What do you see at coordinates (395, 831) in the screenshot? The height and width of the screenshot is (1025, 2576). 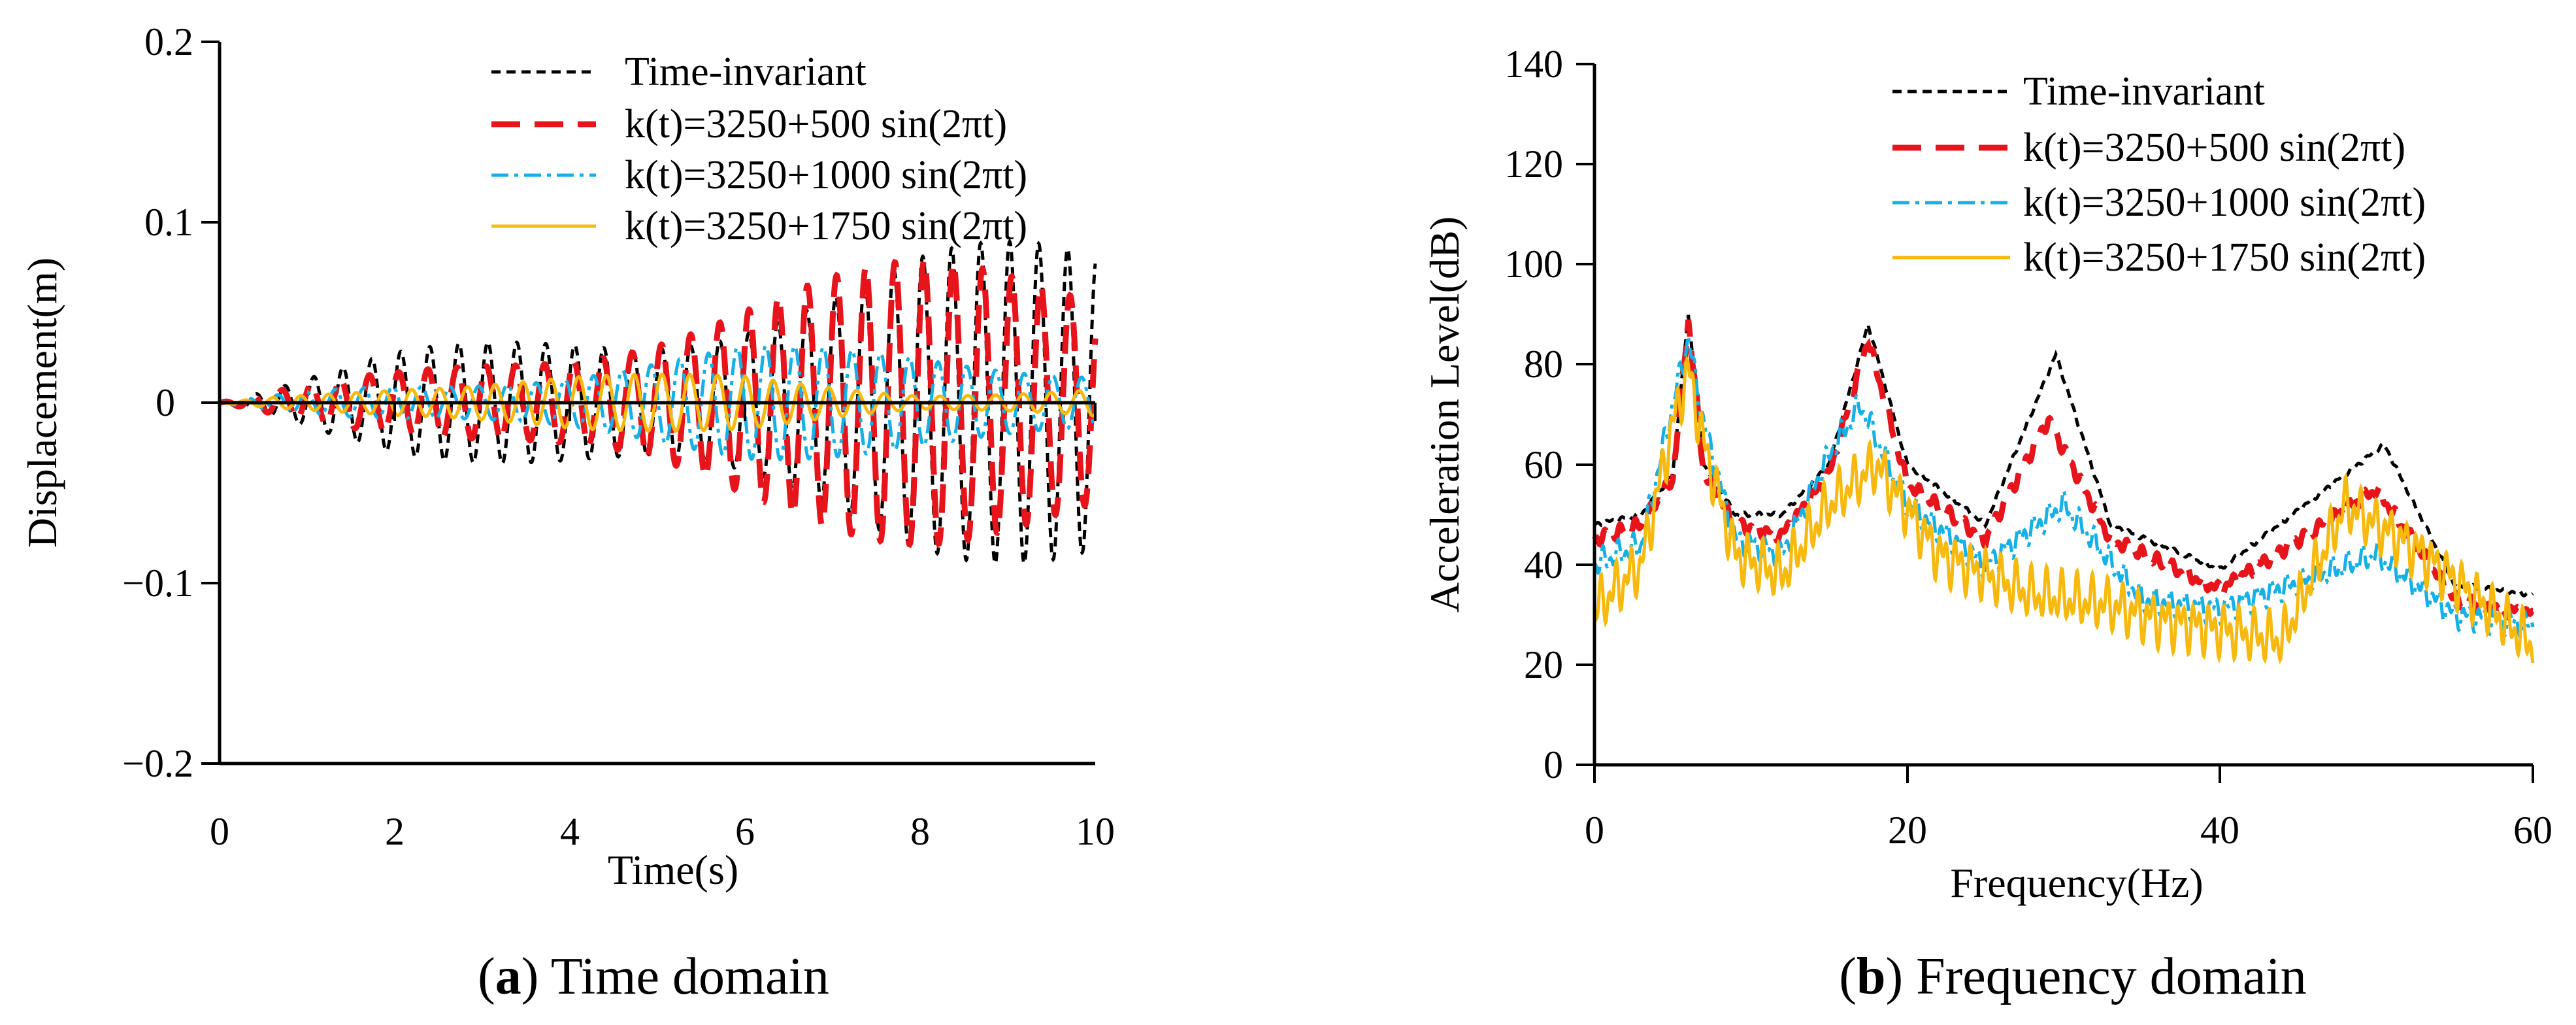 I see `panel-a-xtick-1: 2` at bounding box center [395, 831].